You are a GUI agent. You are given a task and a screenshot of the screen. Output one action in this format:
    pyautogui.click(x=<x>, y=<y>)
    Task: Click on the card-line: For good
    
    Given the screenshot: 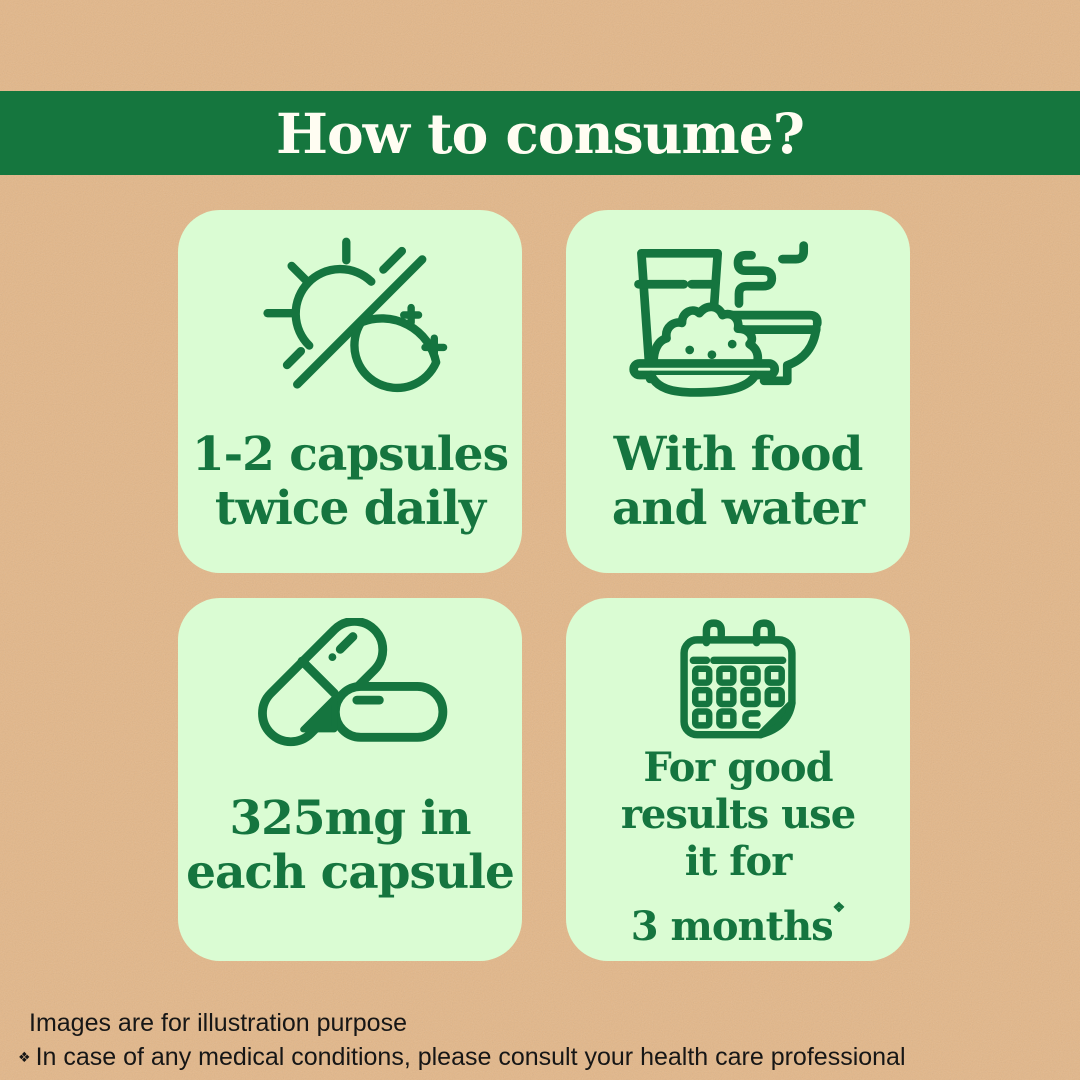 What is the action you would take?
    pyautogui.click(x=738, y=767)
    